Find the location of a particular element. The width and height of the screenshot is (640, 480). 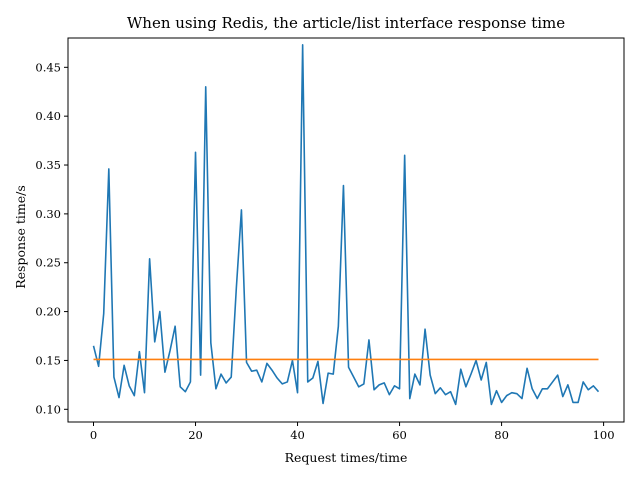

y-tick-label: 0.40 is located at coordinates (48, 116).